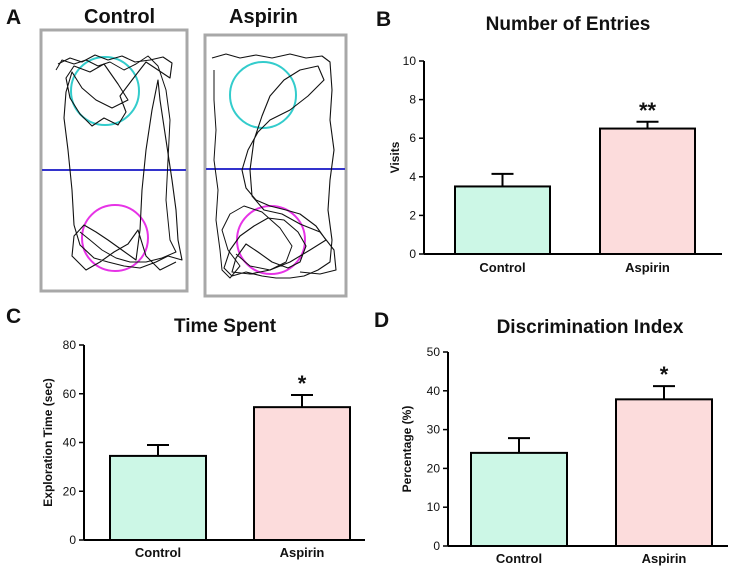 The width and height of the screenshot is (744, 575). I want to click on y-axis-label: Percentage (%), so click(407, 449).